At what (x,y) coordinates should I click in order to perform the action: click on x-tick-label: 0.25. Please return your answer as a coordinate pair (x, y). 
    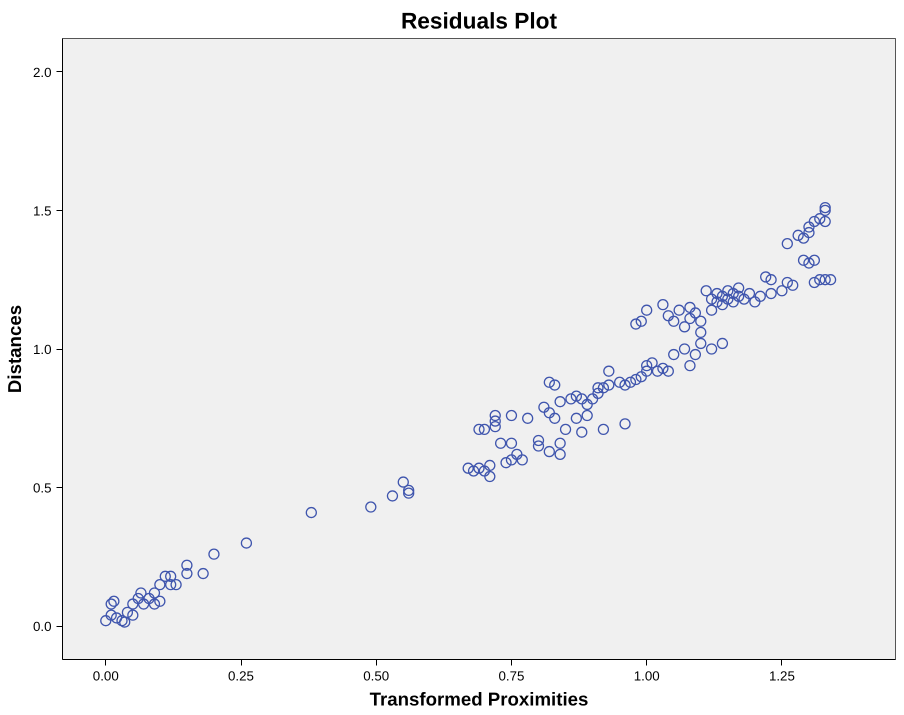
    Looking at the image, I should click on (241, 676).